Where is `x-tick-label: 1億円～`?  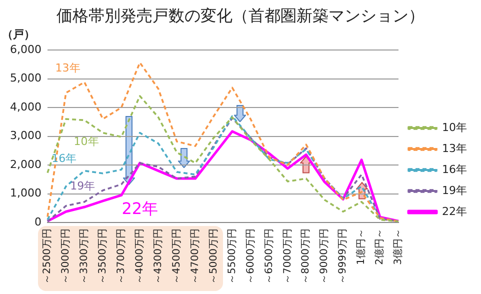 x-tick-label: 1億円～ is located at coordinates (361, 246).